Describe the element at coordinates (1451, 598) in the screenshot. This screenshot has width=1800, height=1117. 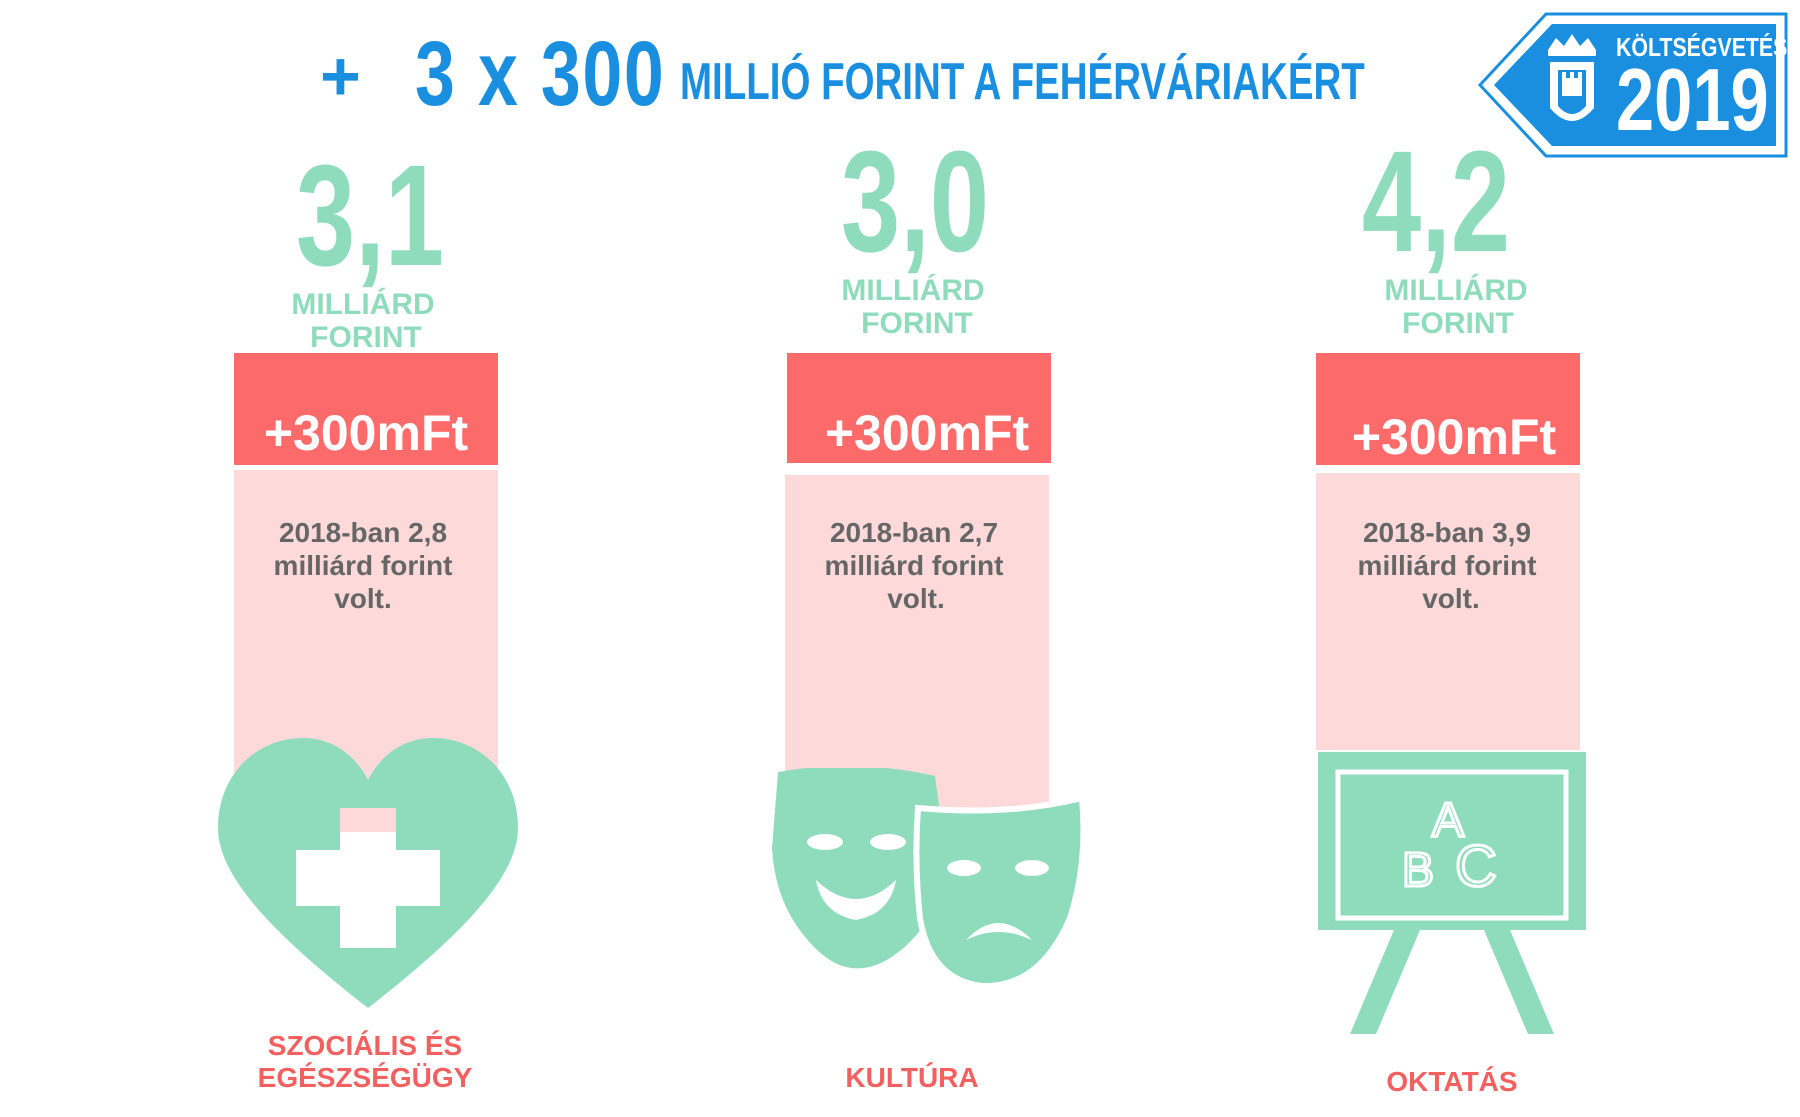
I see `column-3-previous-line3: volt.` at that location.